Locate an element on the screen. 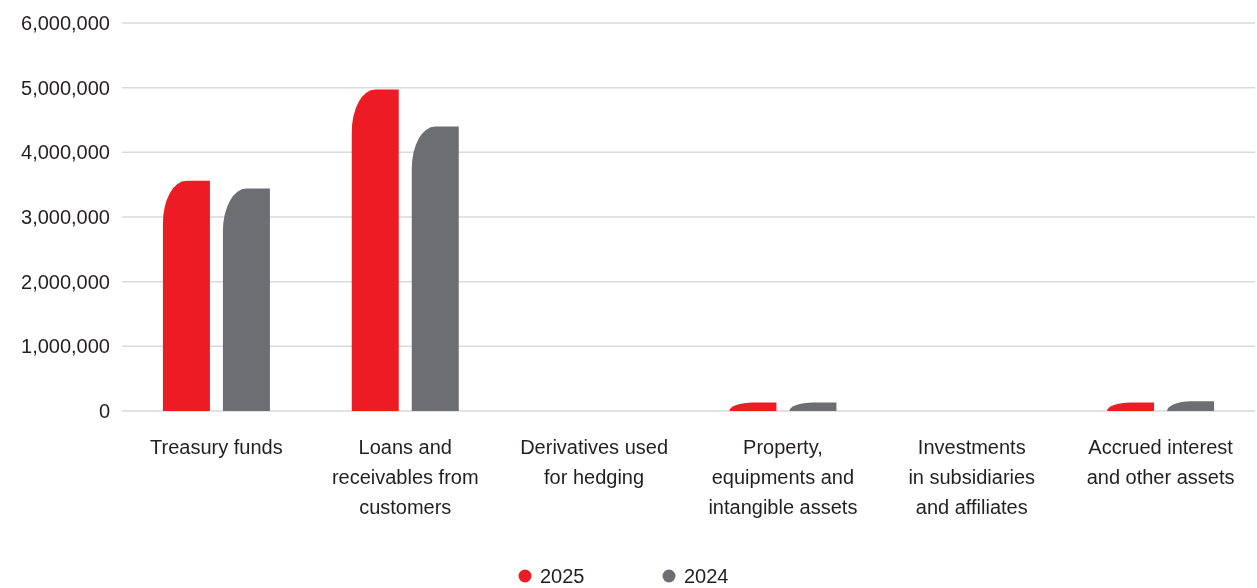  y-tick-label: 5,000,000 is located at coordinates (65, 87).